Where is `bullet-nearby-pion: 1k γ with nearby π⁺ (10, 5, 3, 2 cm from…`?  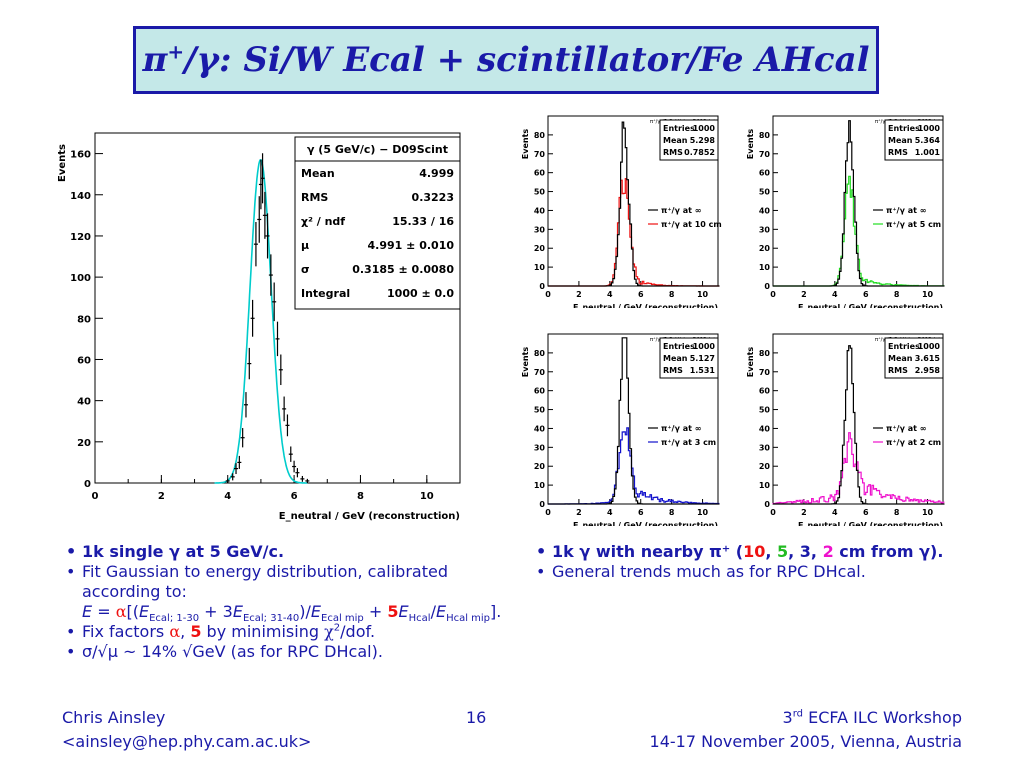 bullet-nearby-pion: 1k γ with nearby π⁺ (10, 5, 3, 2 cm from… is located at coordinates (767, 552).